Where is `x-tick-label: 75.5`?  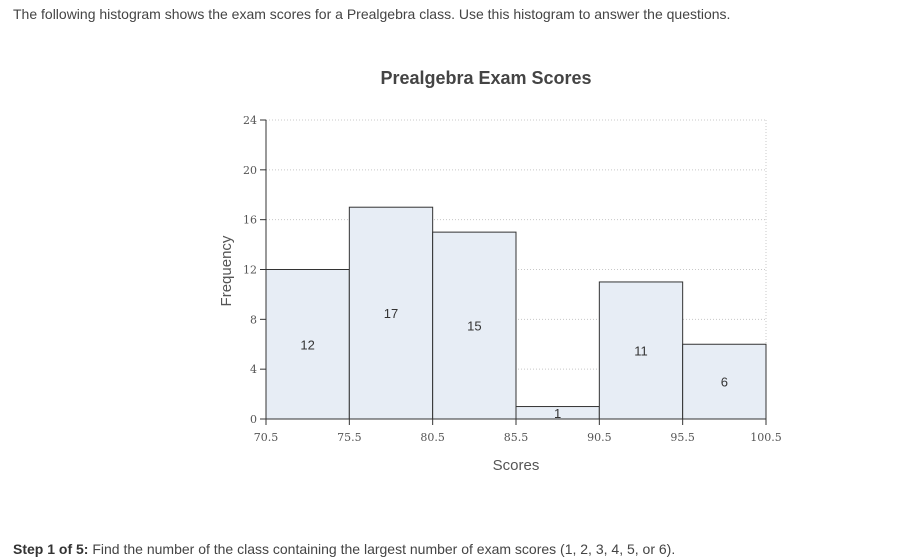 x-tick-label: 75.5 is located at coordinates (349, 437).